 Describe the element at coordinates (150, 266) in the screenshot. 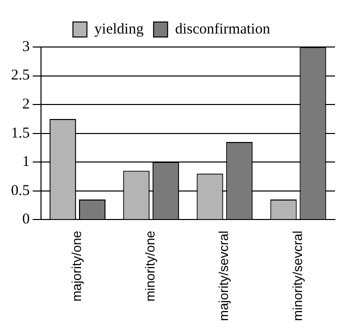

I see `x-tick-label: minority/one` at that location.